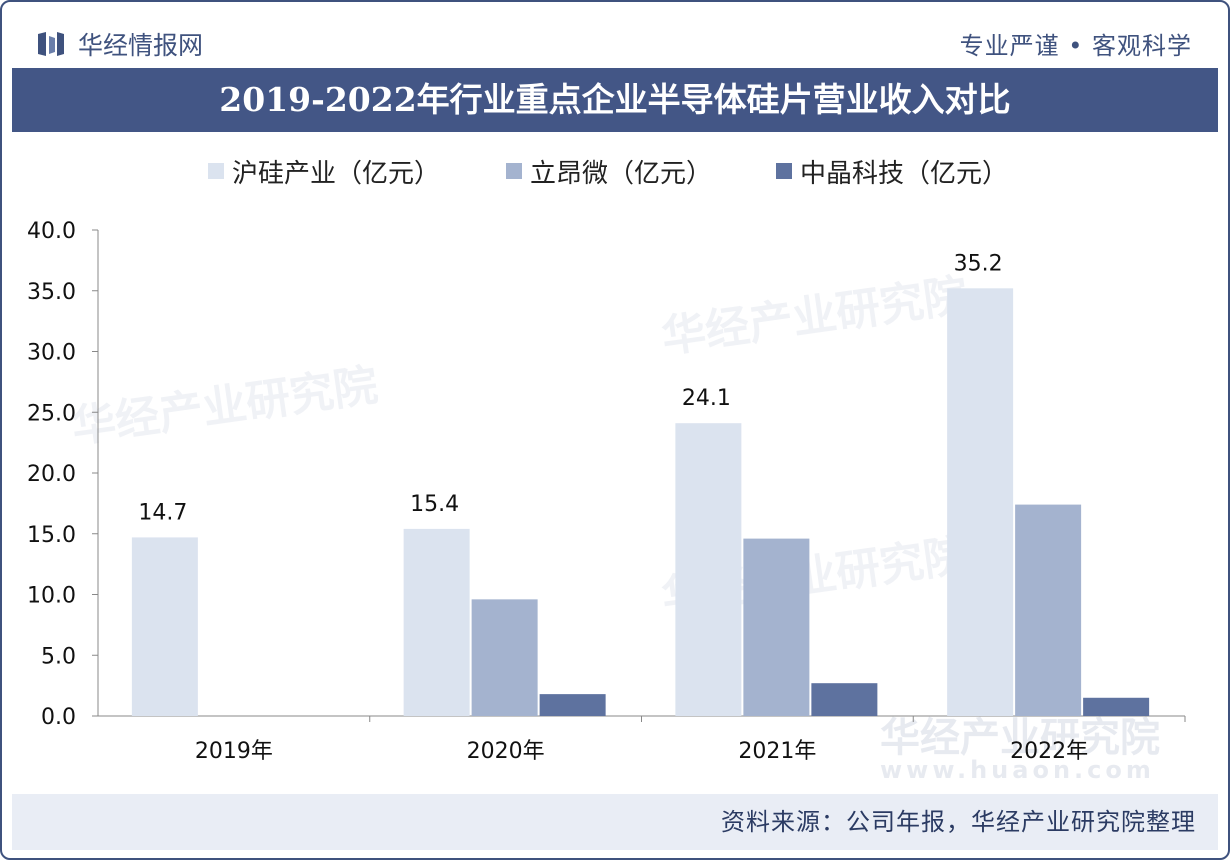 The height and width of the screenshot is (860, 1230). What do you see at coordinates (51, 413) in the screenshot?
I see `y-tick-label: 25.0` at bounding box center [51, 413].